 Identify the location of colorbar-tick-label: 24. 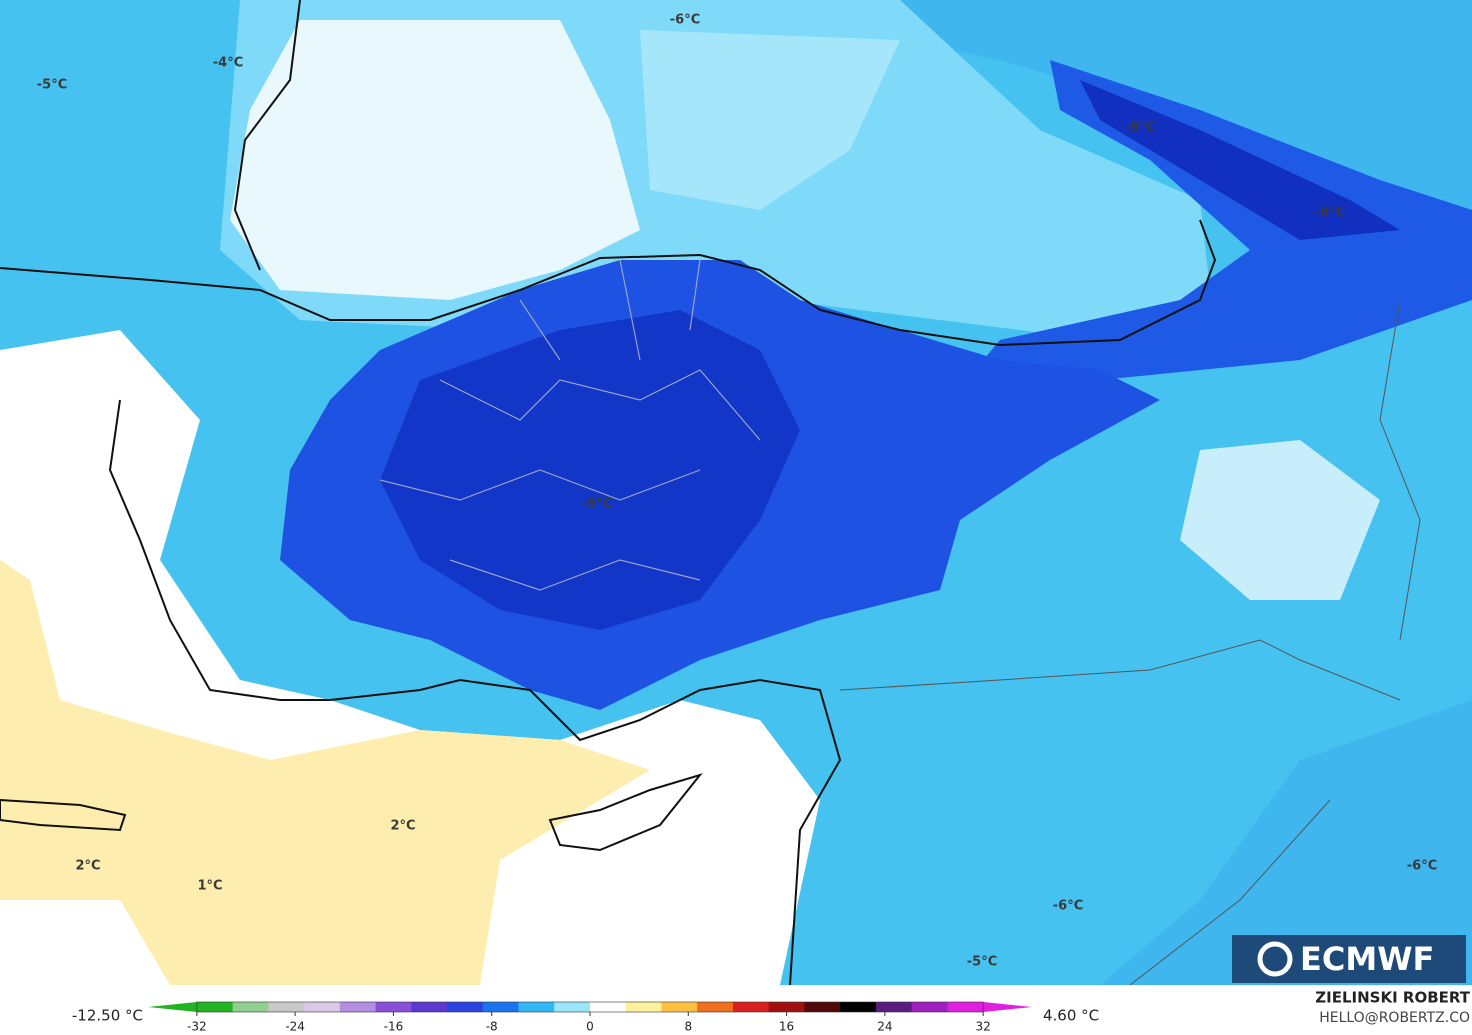
(884, 1027).